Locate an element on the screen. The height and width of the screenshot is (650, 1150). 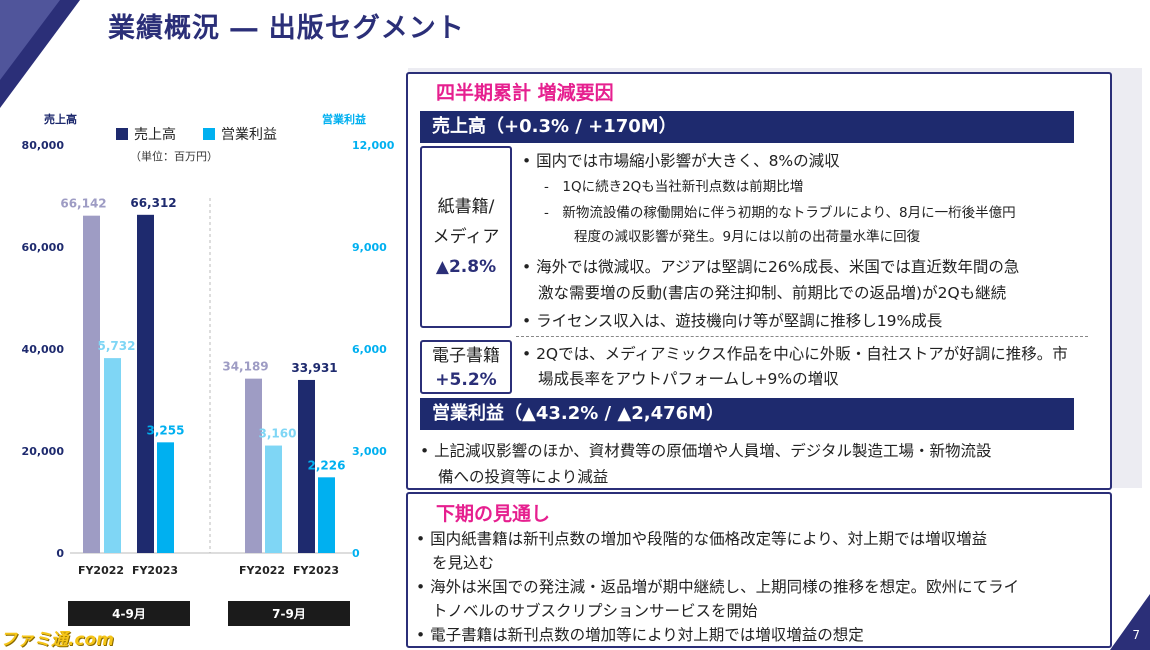
digital-bullet-1: • 2Qでは、メディアミックス作品を中心に外販・自社ストアが好調に推移。市 is located at coordinates (795, 354).